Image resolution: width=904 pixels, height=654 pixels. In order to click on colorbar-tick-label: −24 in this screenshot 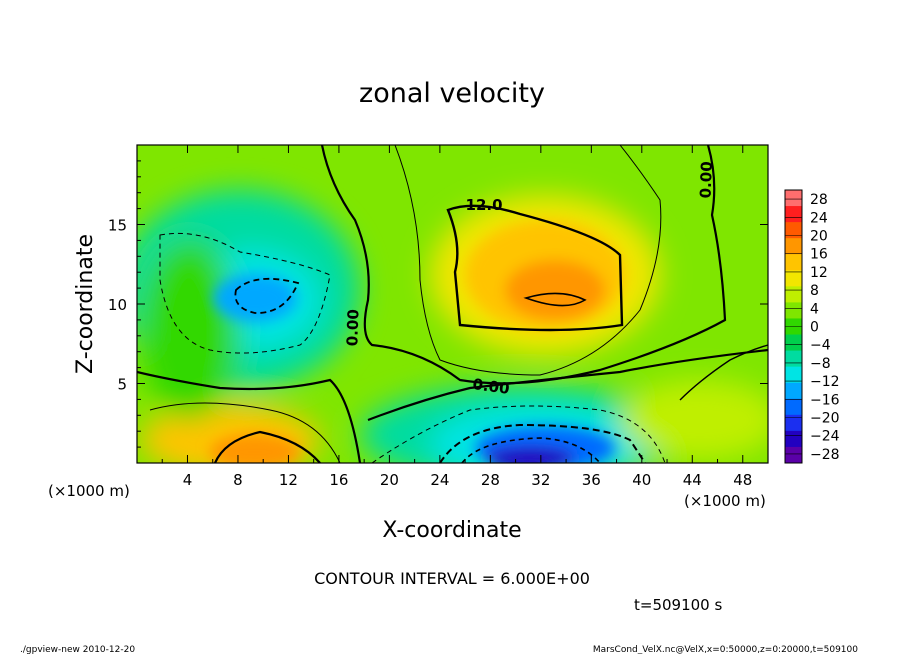, I will do `click(825, 437)`.